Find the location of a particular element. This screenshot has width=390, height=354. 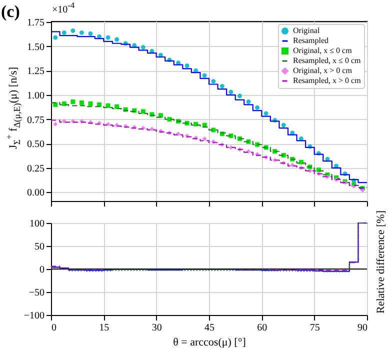

y-tick-label: 1.75 is located at coordinates (35, 22).